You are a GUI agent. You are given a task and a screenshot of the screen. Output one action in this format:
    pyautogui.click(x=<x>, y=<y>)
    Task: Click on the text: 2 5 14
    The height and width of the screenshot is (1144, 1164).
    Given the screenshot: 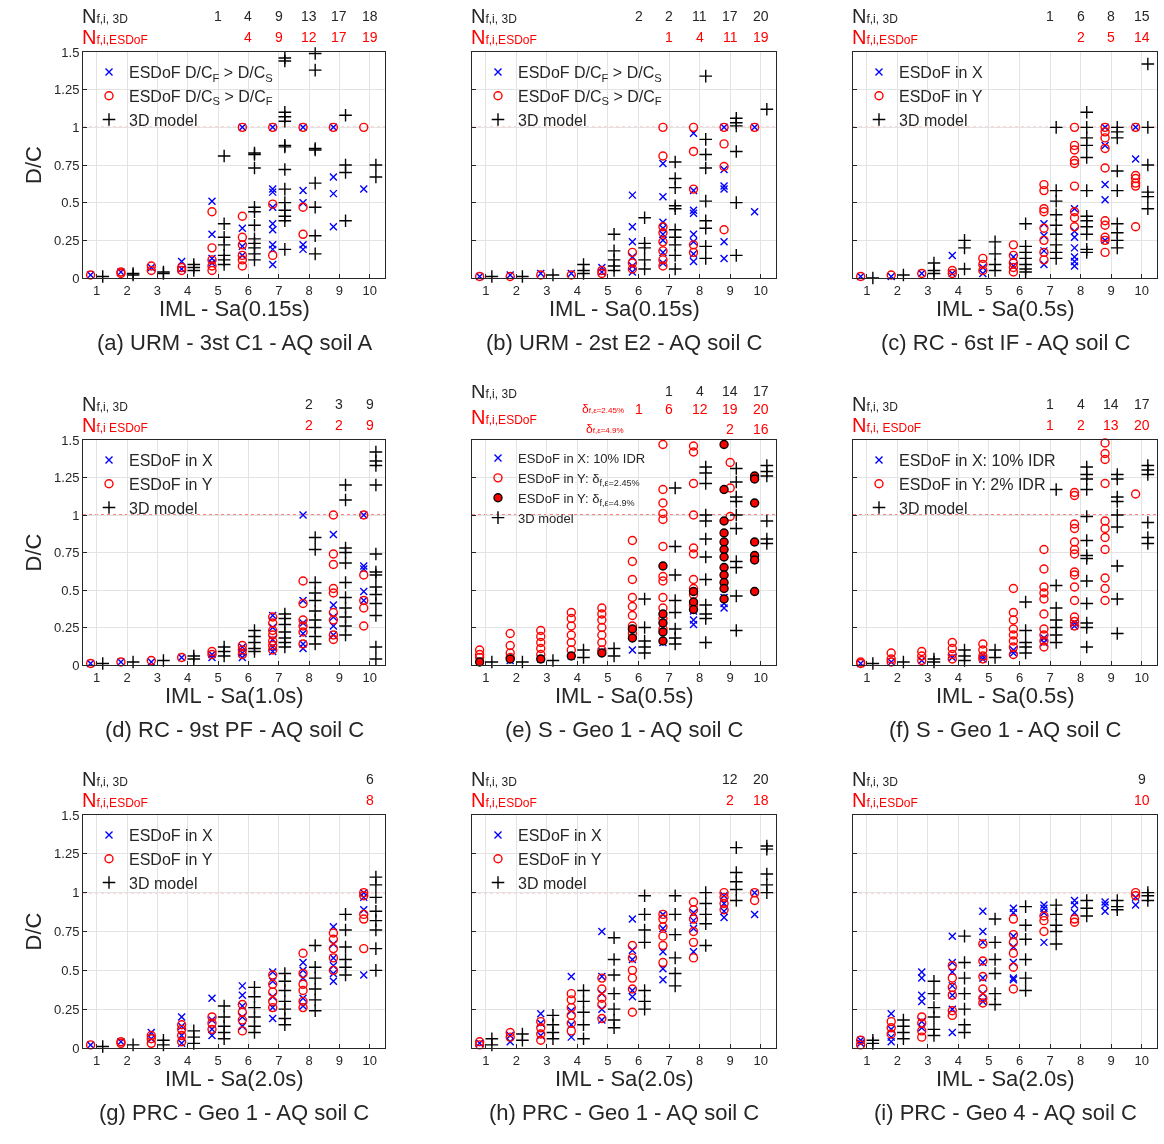 What is the action you would take?
    pyautogui.click(x=1113, y=37)
    